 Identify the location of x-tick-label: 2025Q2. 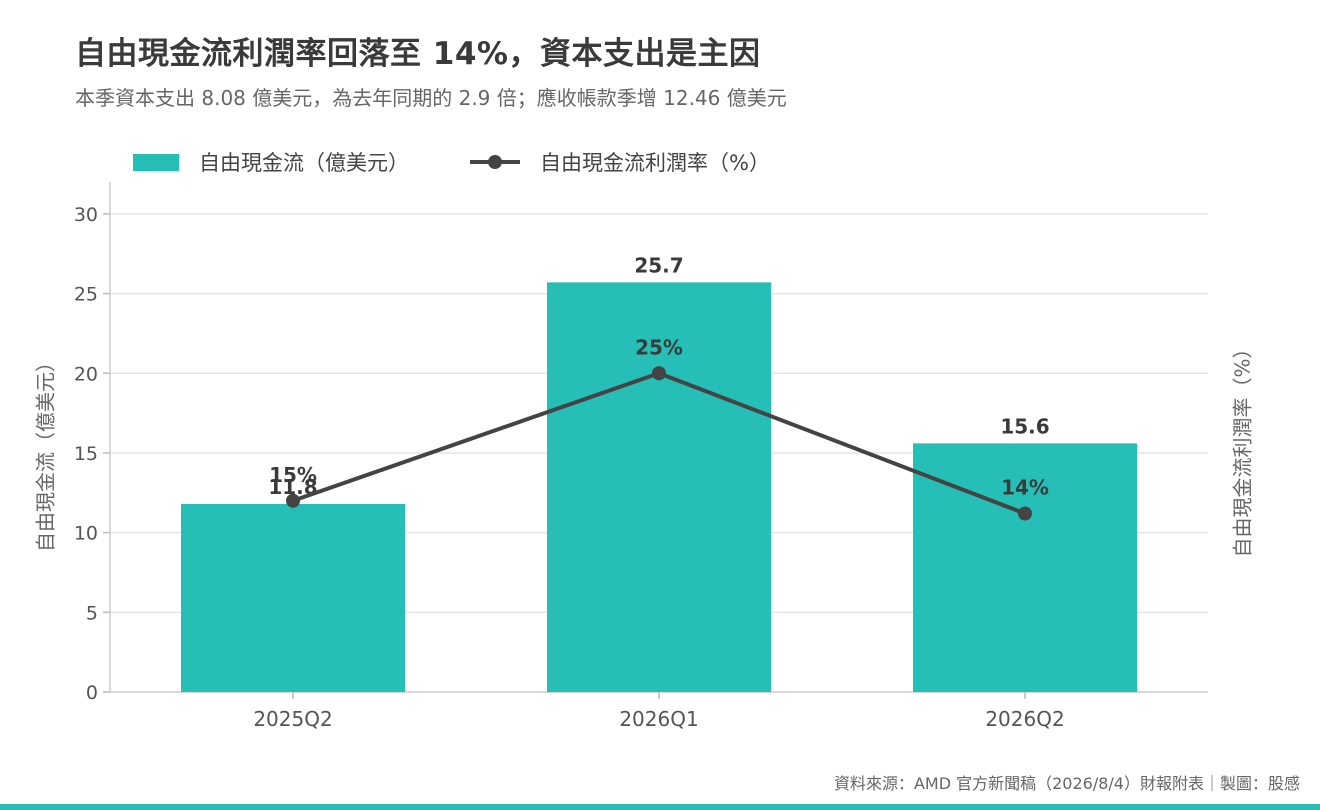
(292, 719).